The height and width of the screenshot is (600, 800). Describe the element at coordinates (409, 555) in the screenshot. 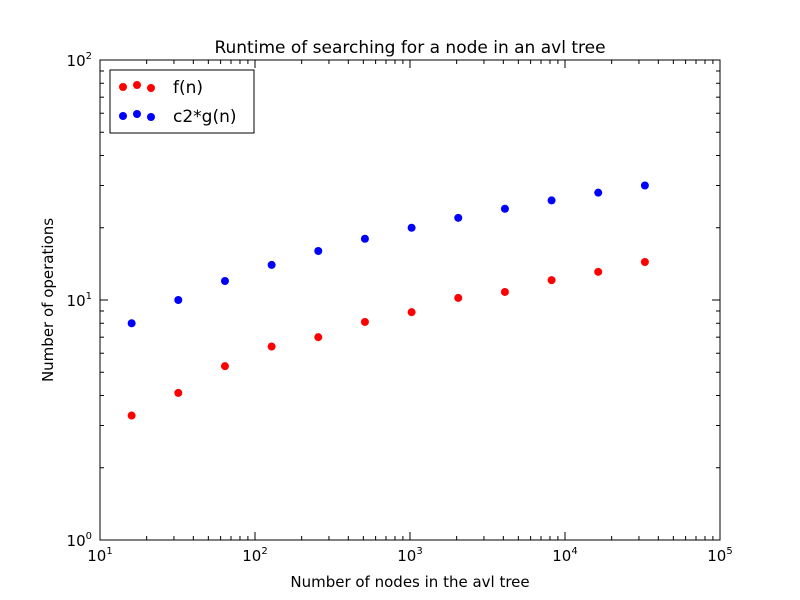

I see `x-tick-label: 10³` at that location.